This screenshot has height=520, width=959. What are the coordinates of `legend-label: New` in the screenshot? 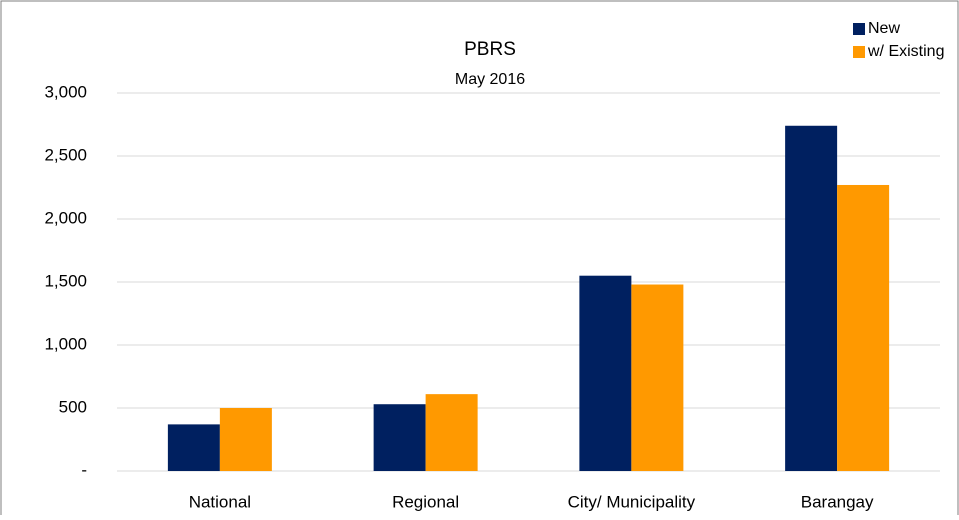 It's located at (884, 28).